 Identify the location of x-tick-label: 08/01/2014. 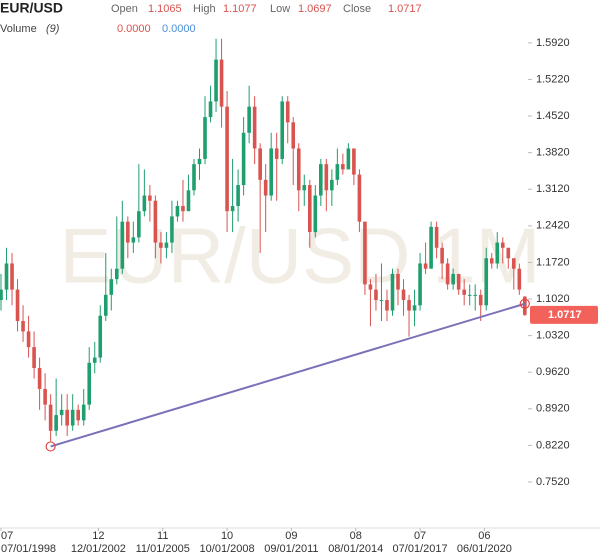
(355, 549).